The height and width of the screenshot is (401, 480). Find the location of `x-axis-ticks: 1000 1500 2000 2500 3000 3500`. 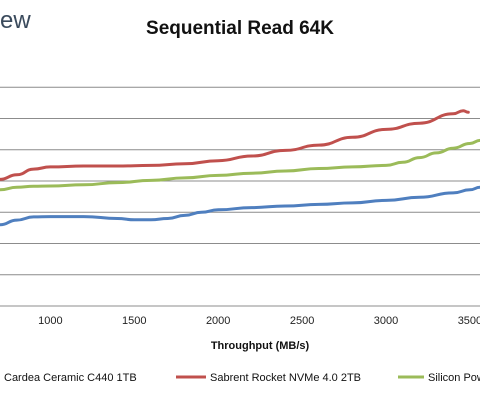

x-axis-ticks: 1000 1500 2000 2500 3000 3500 is located at coordinates (259, 321).